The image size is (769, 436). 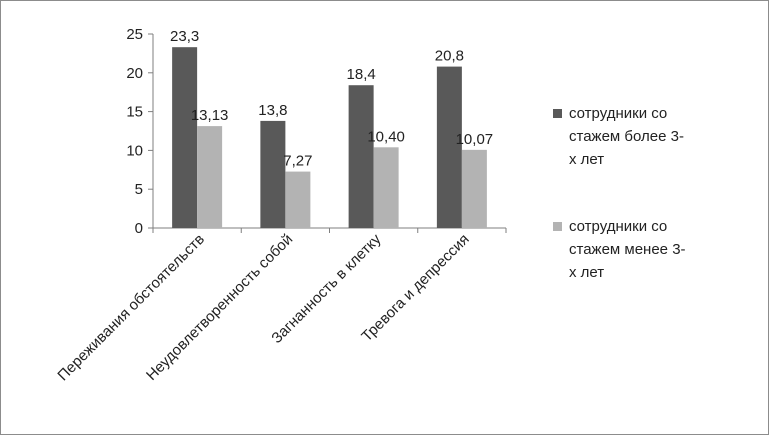 What do you see at coordinates (626, 136) in the screenshot?
I see `legend-label: стажем более 3-` at bounding box center [626, 136].